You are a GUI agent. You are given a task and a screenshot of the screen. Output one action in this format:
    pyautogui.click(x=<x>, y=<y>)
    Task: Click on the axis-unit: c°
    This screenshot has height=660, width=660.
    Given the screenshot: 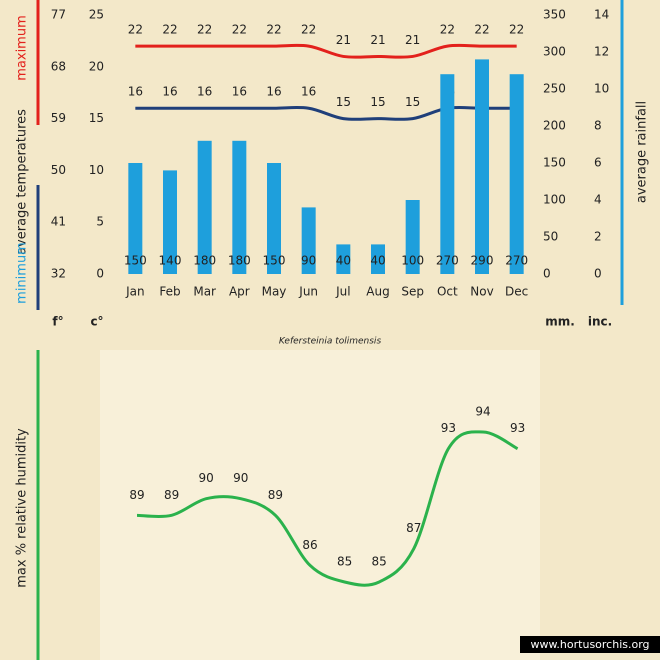 What is the action you would take?
    pyautogui.click(x=96, y=322)
    